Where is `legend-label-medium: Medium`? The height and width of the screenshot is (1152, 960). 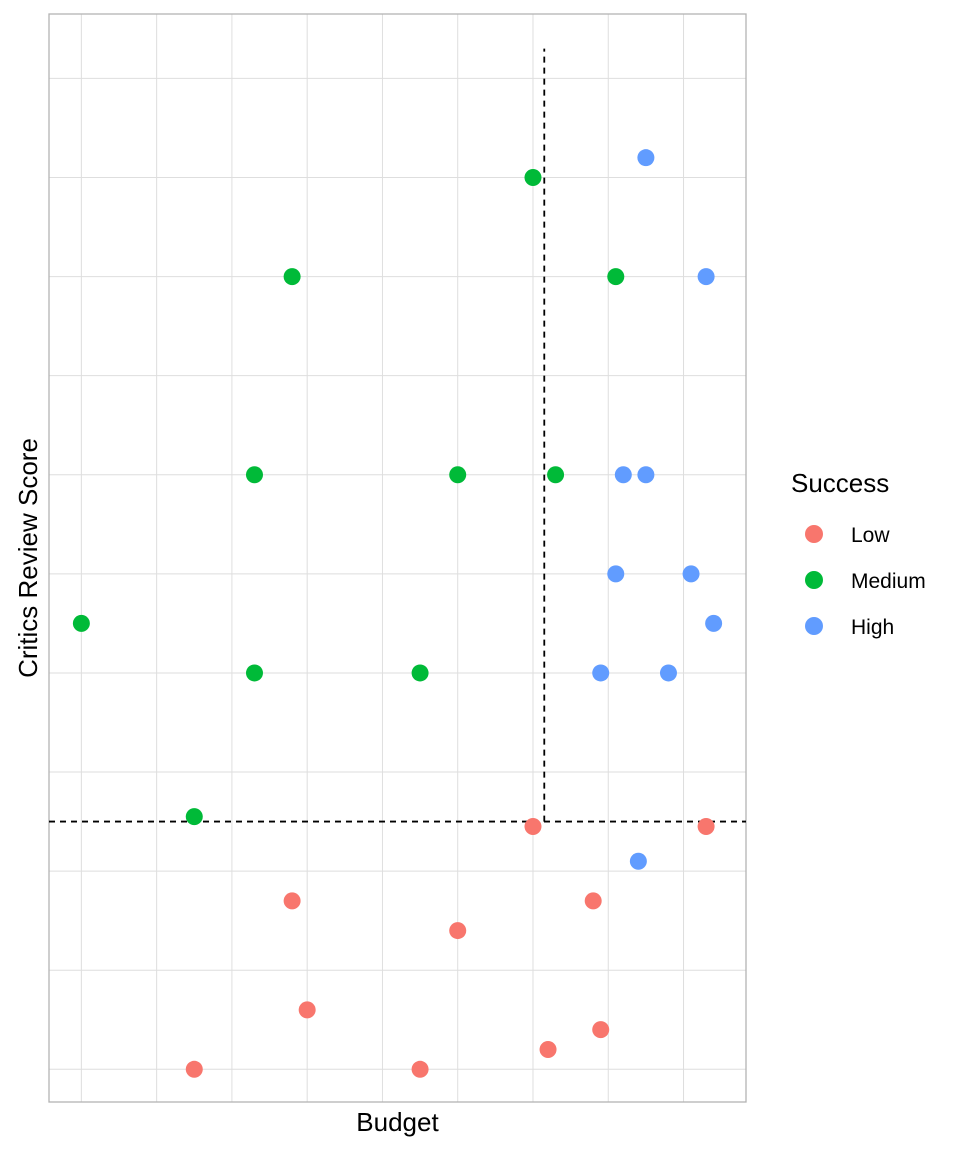
legend-label-medium: Medium is located at coordinates (888, 581).